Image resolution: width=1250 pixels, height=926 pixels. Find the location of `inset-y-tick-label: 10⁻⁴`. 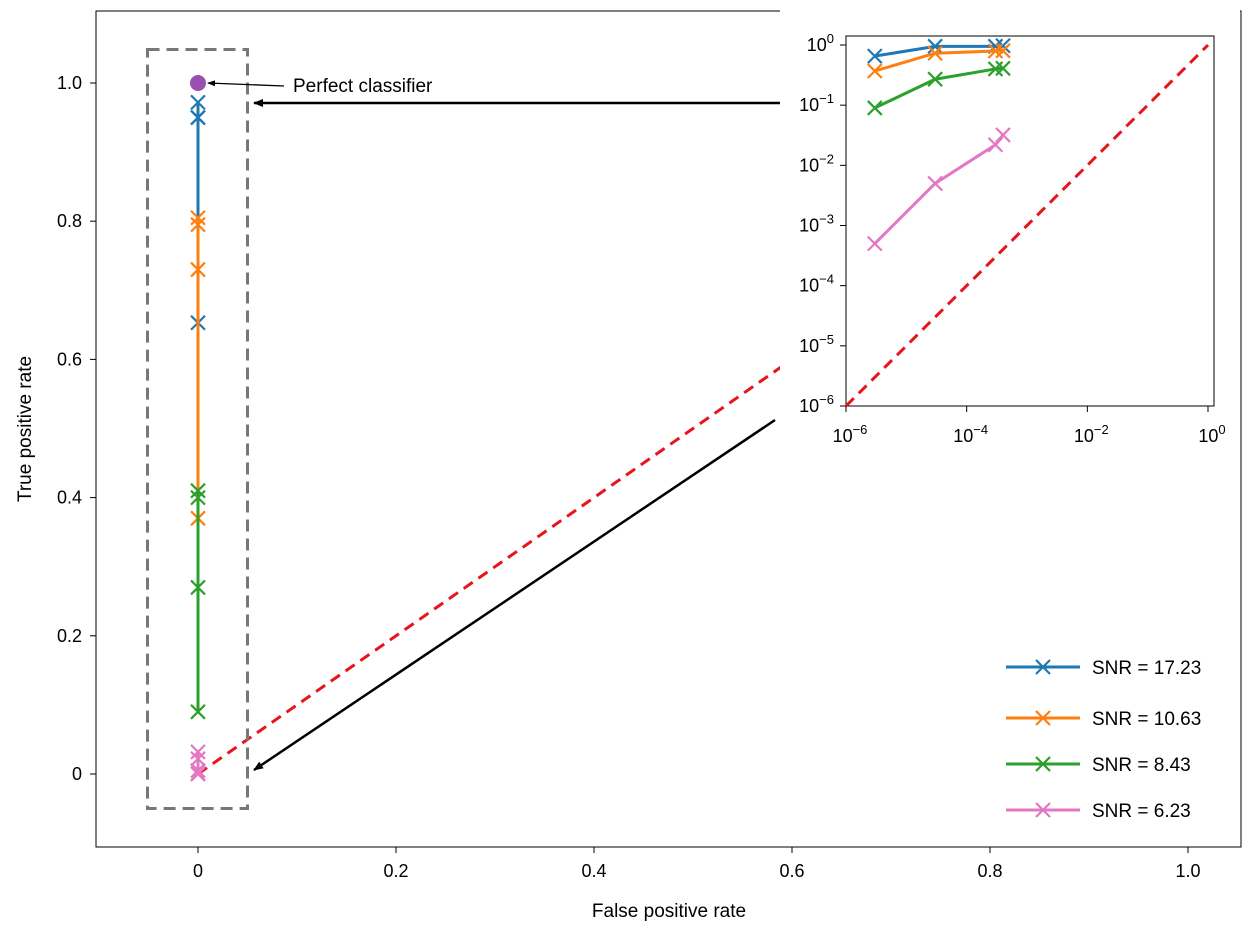

inset-y-tick-label: 10⁻⁴ is located at coordinates (816, 284).